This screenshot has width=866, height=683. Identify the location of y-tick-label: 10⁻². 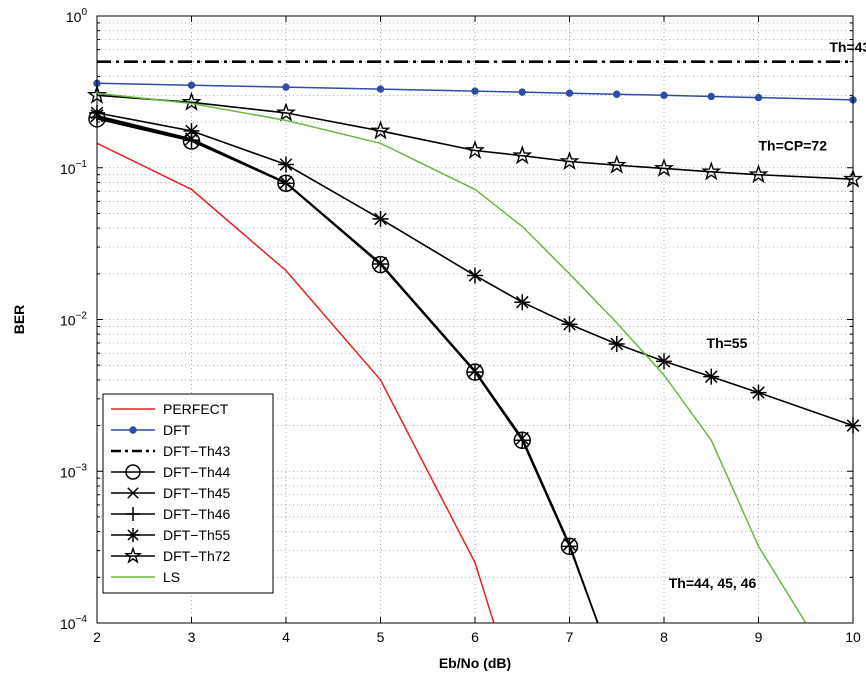
(73, 320).